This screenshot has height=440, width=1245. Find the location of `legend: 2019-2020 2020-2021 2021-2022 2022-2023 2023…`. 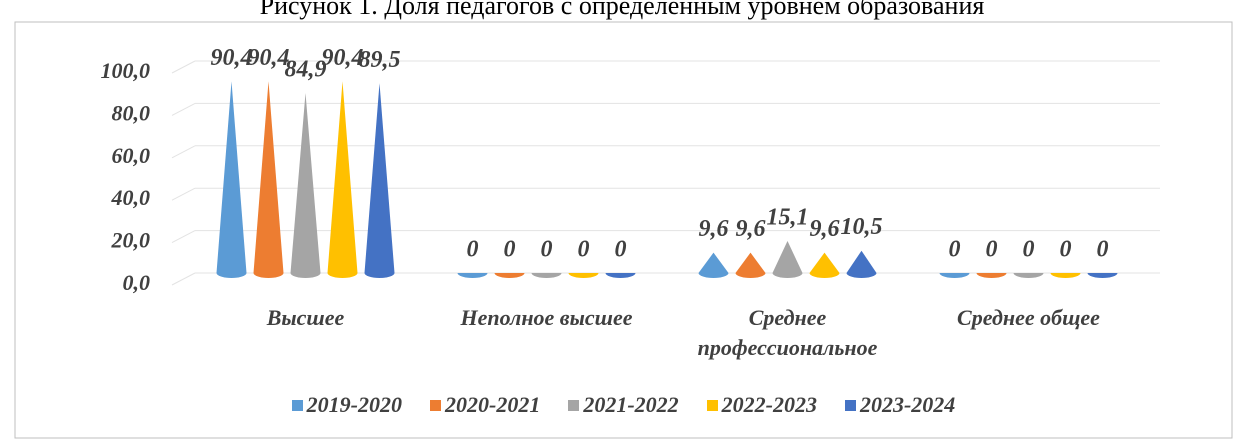

legend: 2019-2020 2020-2021 2021-2022 2022-2023 2023… is located at coordinates (623, 405).